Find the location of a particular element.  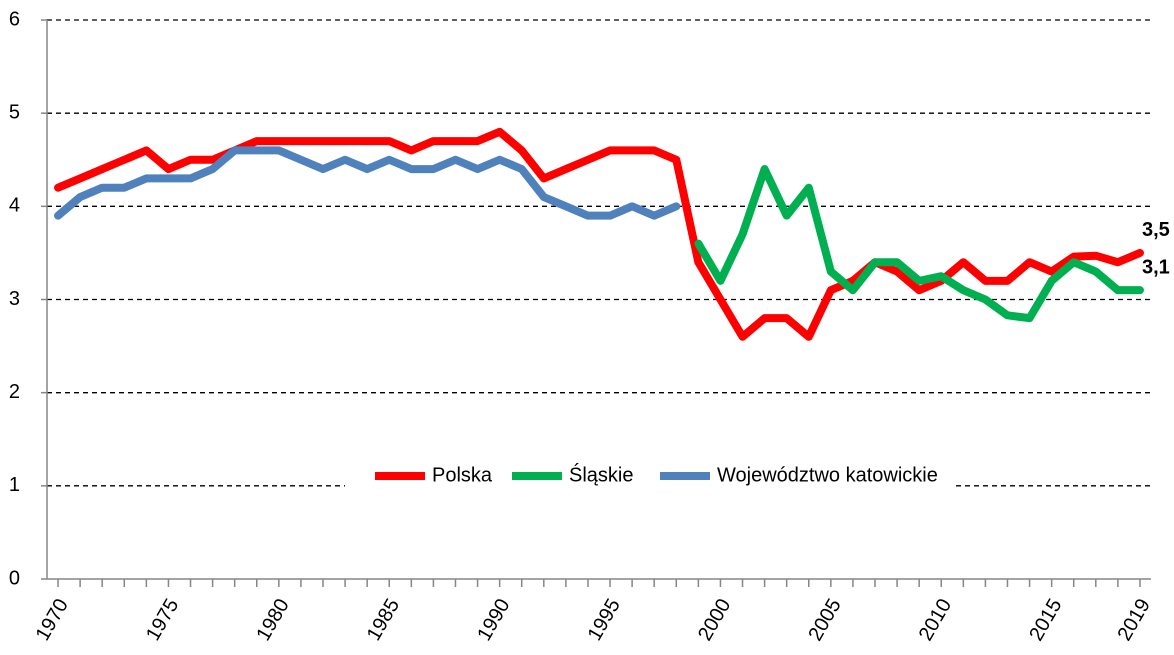

legend-label: Polska is located at coordinates (462, 475).